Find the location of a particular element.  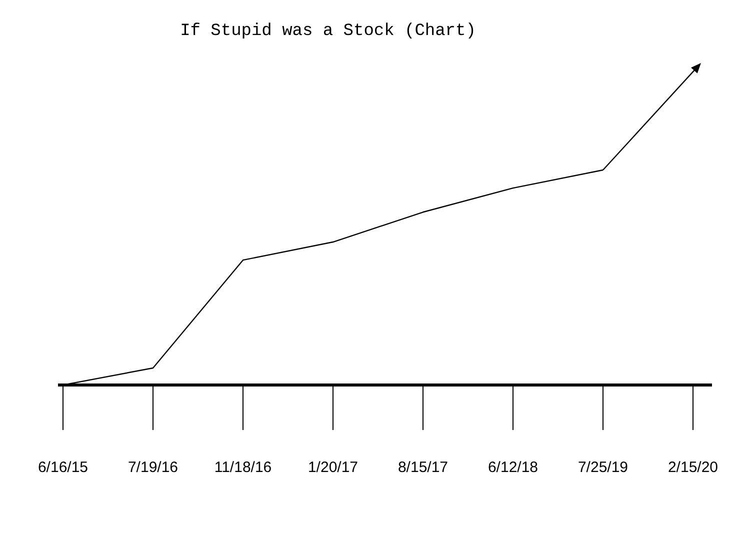

x-tick-label: 8/15/17 is located at coordinates (423, 467).